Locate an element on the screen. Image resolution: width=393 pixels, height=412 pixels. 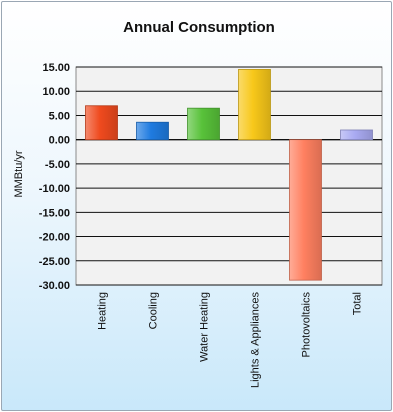
y-tick-label: -5.00 is located at coordinates (57, 165).